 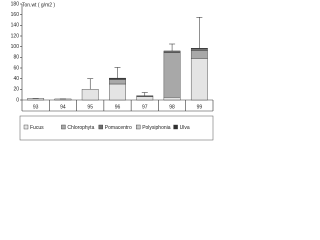 I want to click on legend-label: Fucus, so click(x=37, y=128).